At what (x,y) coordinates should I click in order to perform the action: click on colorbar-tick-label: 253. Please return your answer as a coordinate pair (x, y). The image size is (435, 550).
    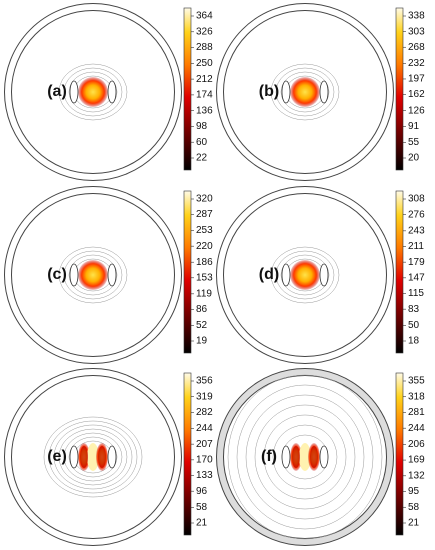
    Looking at the image, I should click on (204, 230).